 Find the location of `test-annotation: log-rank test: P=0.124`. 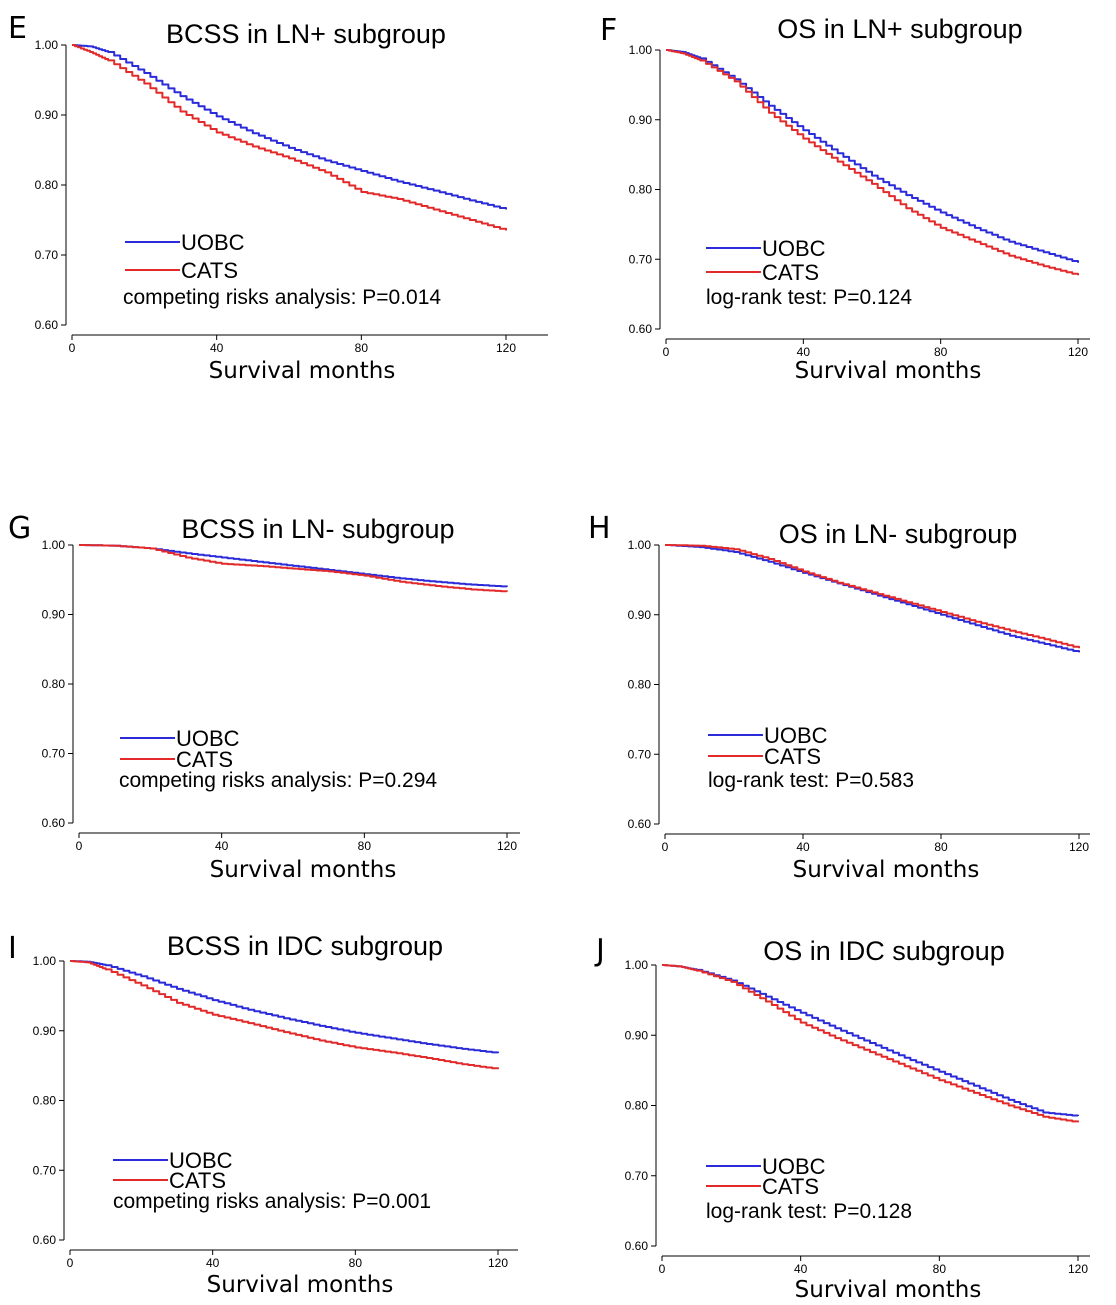

test-annotation: log-rank test: P=0.124 is located at coordinates (809, 297).